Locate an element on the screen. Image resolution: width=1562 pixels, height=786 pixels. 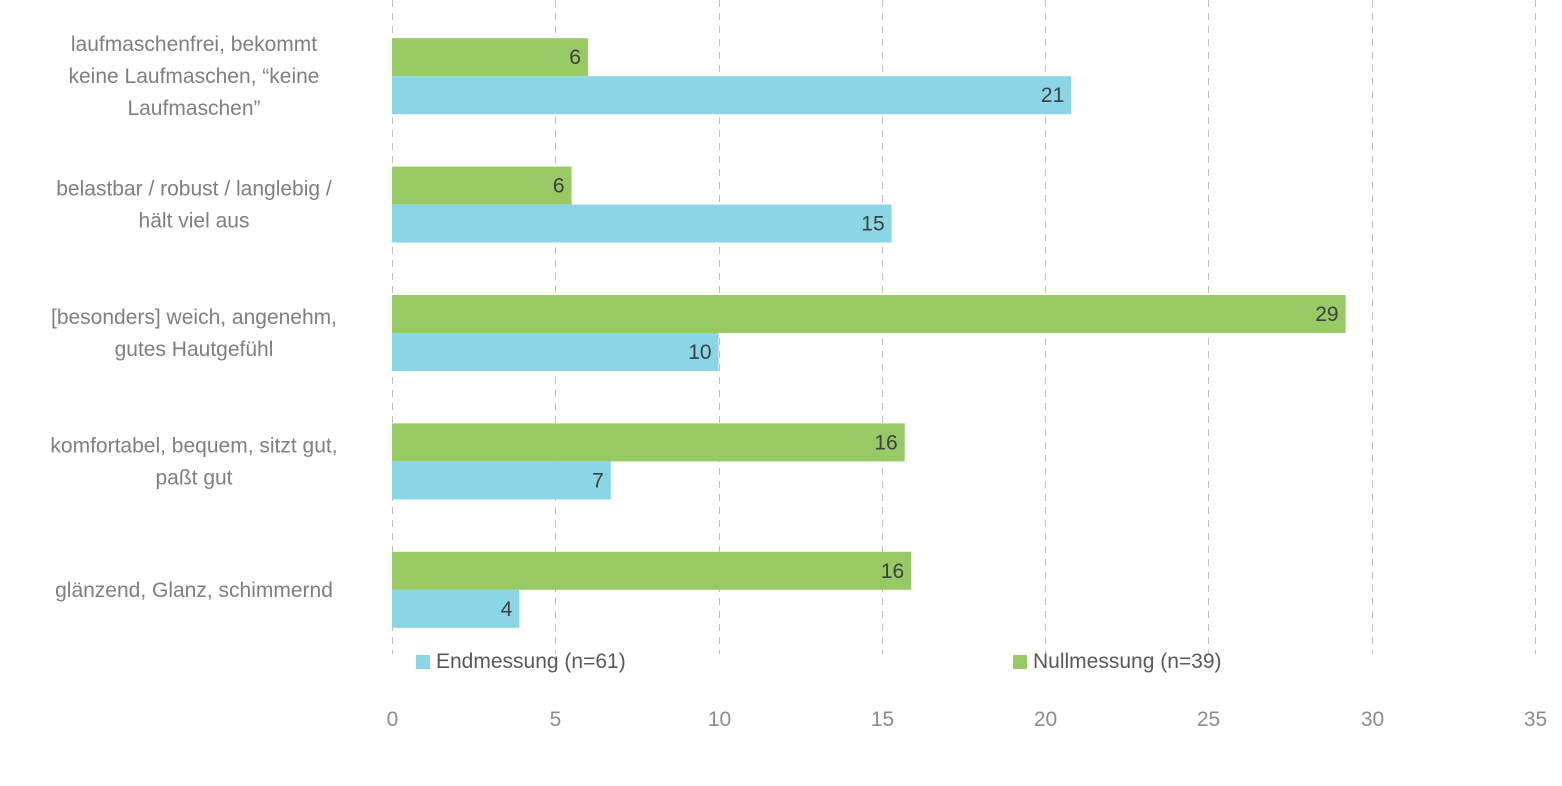
legend-swatch-nullmessung is located at coordinates (1020, 662).